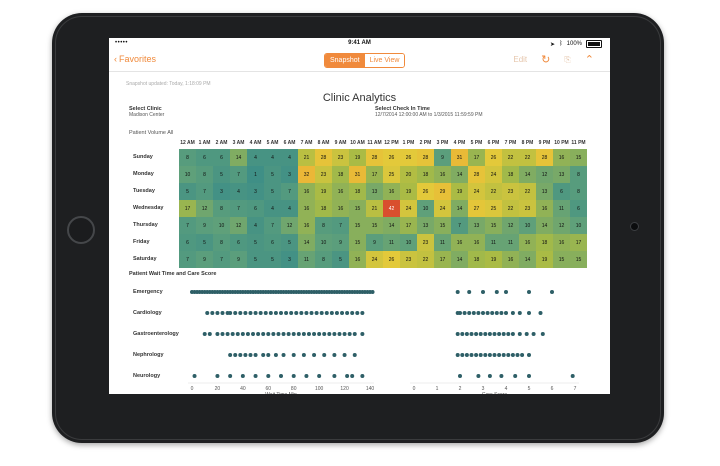 This screenshot has height=466, width=720. I want to click on share-icon: ⎘, so click(567, 59).